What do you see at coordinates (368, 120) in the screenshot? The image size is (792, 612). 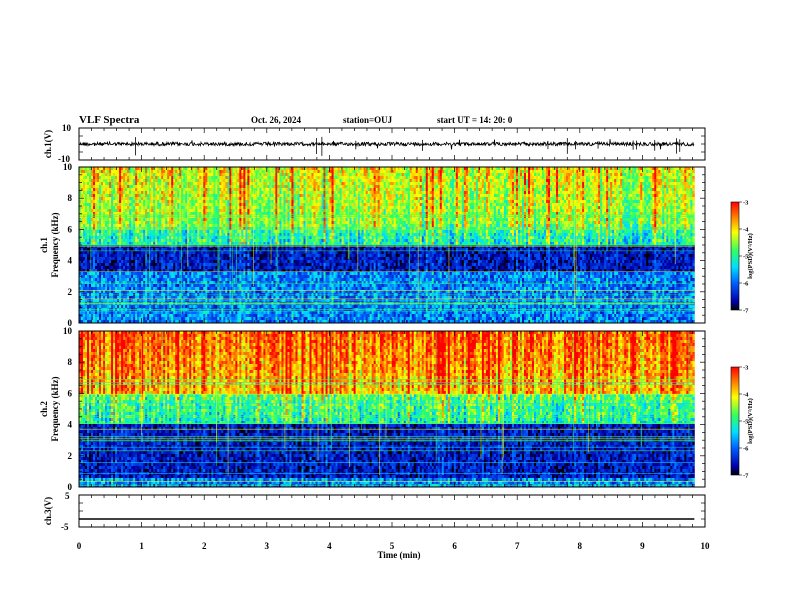 I see `station-label: station=OUJ` at bounding box center [368, 120].